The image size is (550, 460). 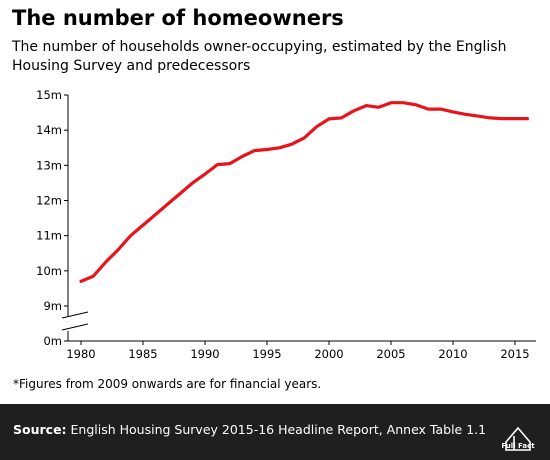 What do you see at coordinates (52, 341) in the screenshot?
I see `y-tick-label: 0m` at bounding box center [52, 341].